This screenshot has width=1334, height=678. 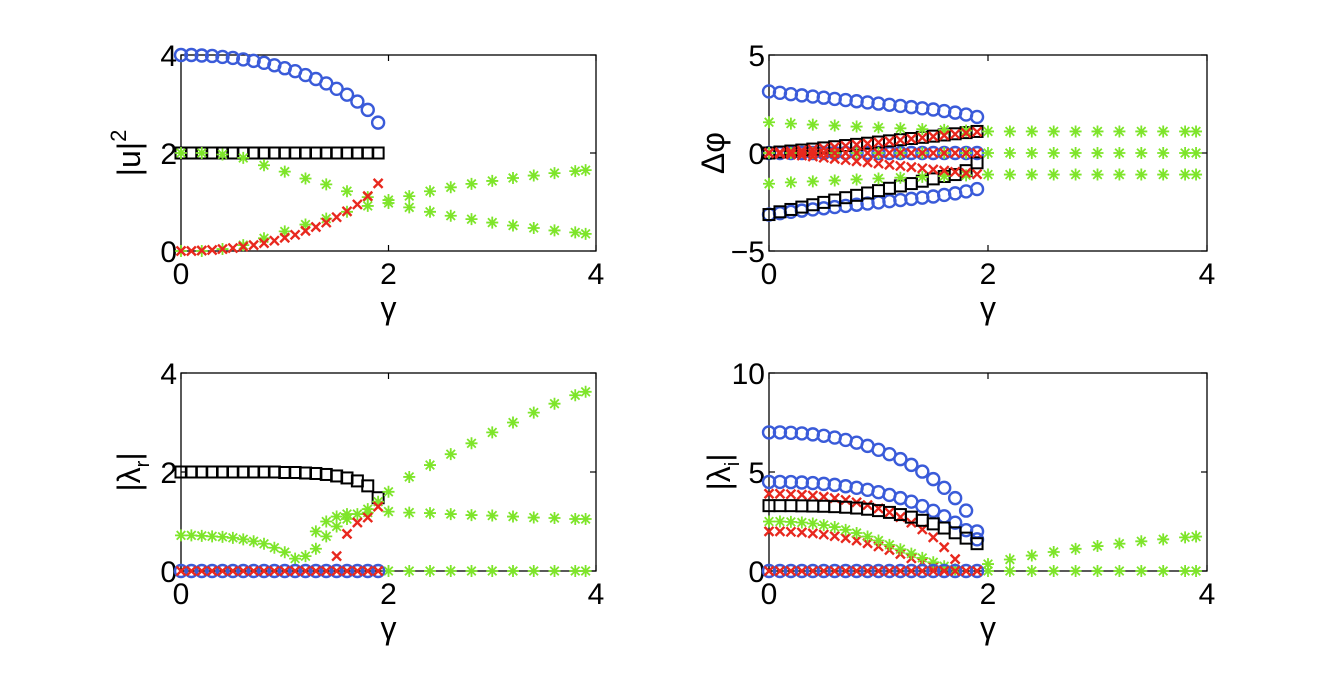 What do you see at coordinates (713, 153) in the screenshot?
I see `y-axis-label-main: Δφ` at bounding box center [713, 153].